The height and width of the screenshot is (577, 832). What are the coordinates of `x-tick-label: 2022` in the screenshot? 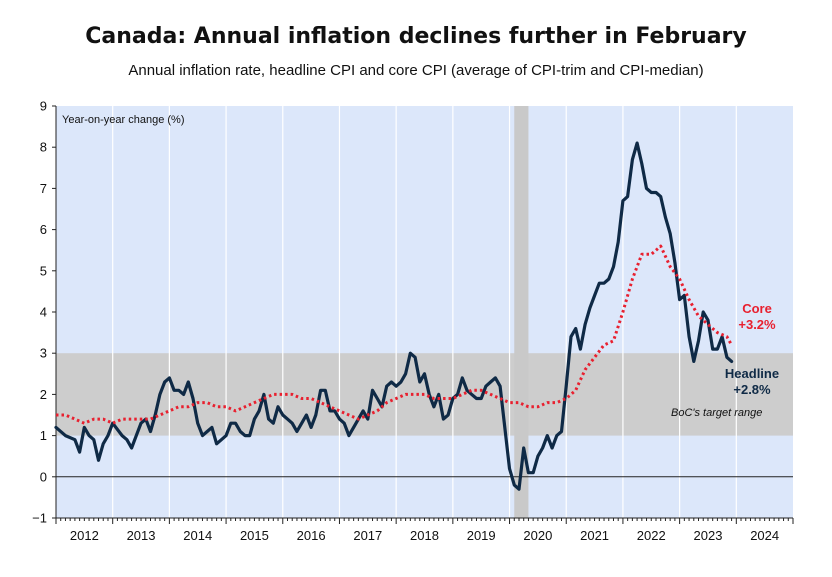 It's located at (651, 535).